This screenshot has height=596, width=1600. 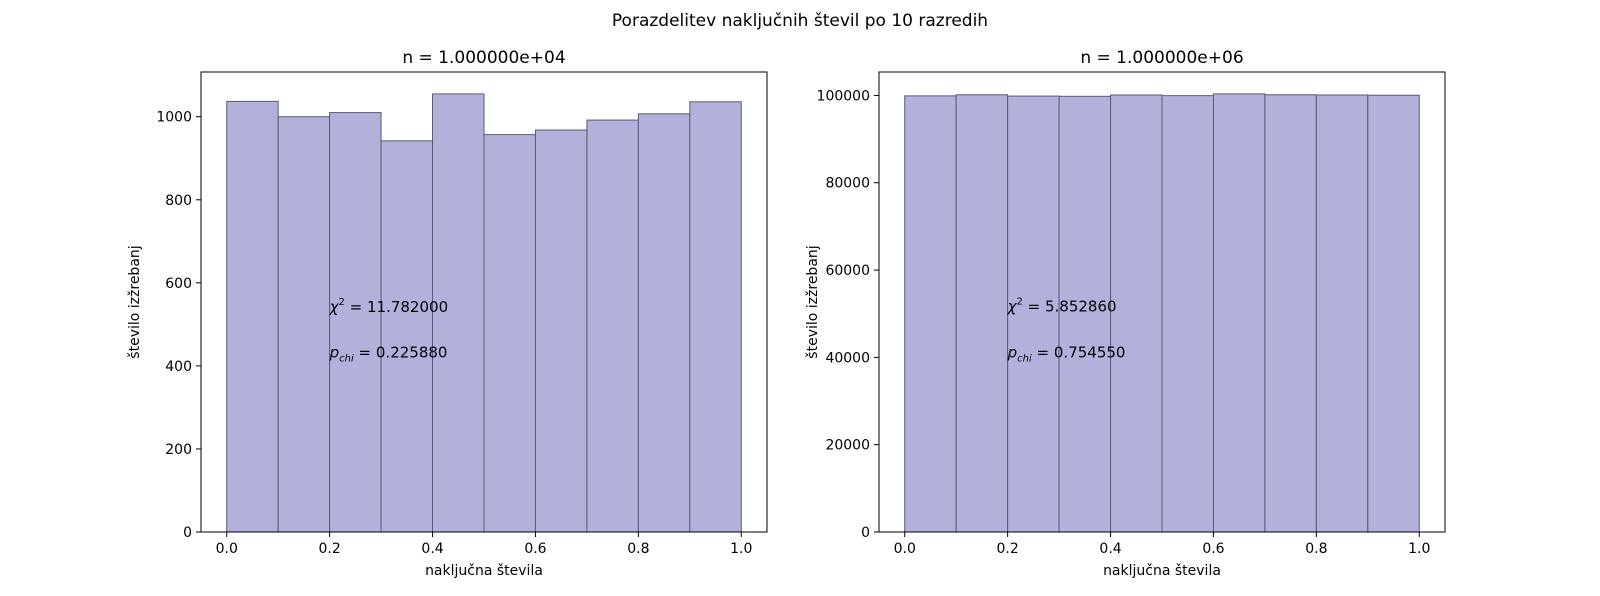 I want to click on stat-annotation: pchi = 0.754550, so click(x=1066, y=353).